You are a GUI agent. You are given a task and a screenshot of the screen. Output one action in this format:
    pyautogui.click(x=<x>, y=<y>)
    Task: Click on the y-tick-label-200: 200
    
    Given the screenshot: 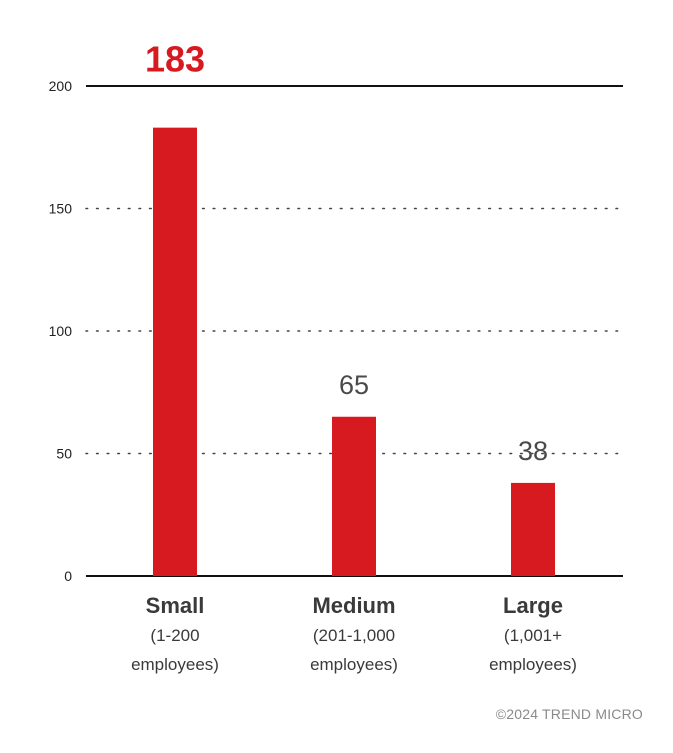 What is the action you would take?
    pyautogui.click(x=61, y=86)
    